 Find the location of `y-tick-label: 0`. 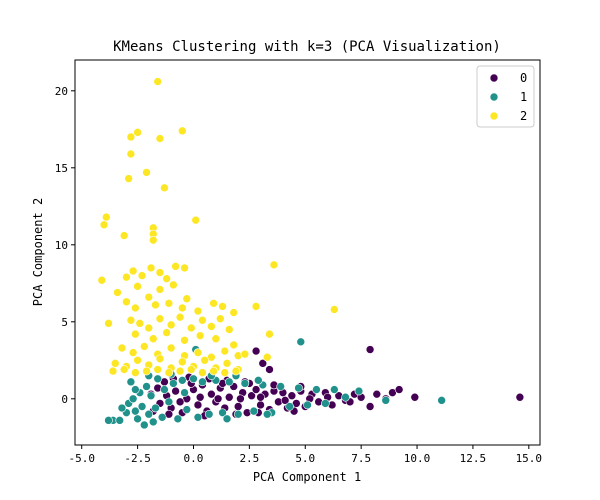

y-tick-label: 0 is located at coordinates (64, 399).